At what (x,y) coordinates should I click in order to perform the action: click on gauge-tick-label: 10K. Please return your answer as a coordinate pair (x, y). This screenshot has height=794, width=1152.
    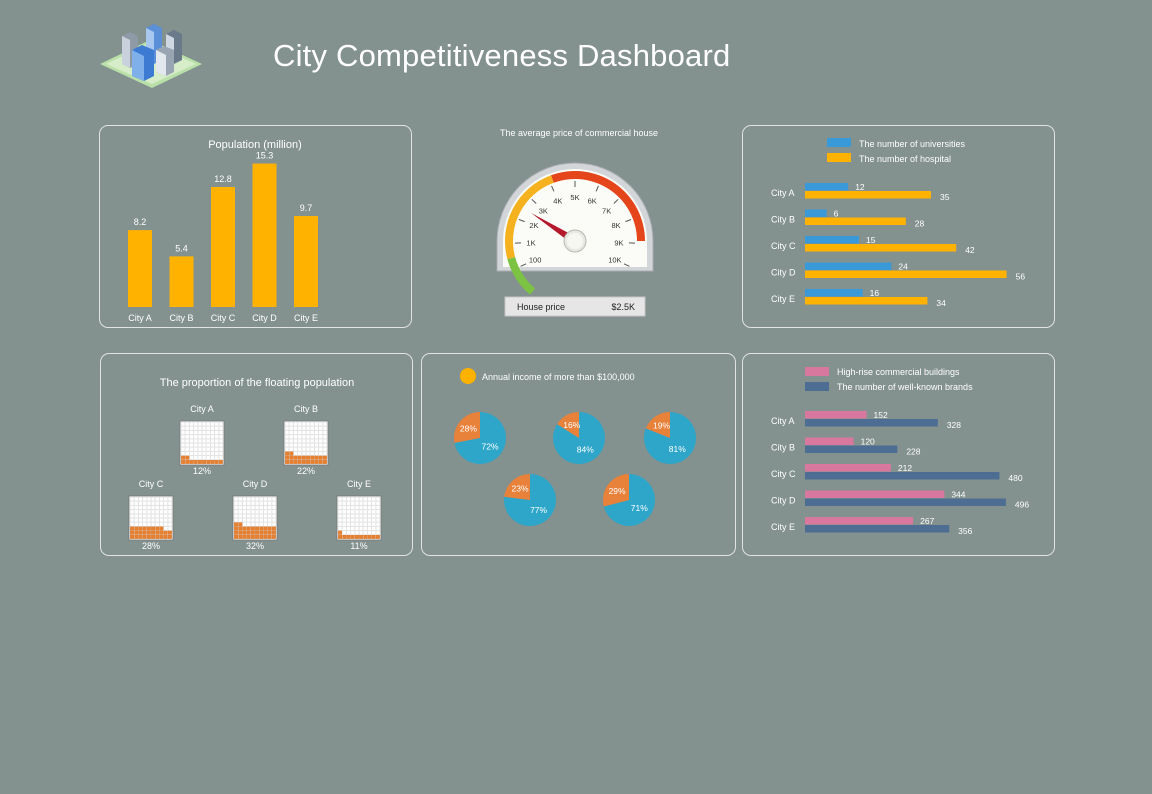
    Looking at the image, I should click on (614, 260).